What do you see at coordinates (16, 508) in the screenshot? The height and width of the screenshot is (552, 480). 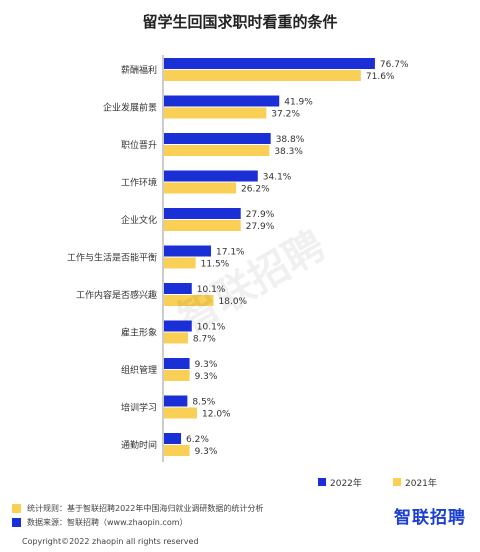 I see `note-rule-swatch` at bounding box center [16, 508].